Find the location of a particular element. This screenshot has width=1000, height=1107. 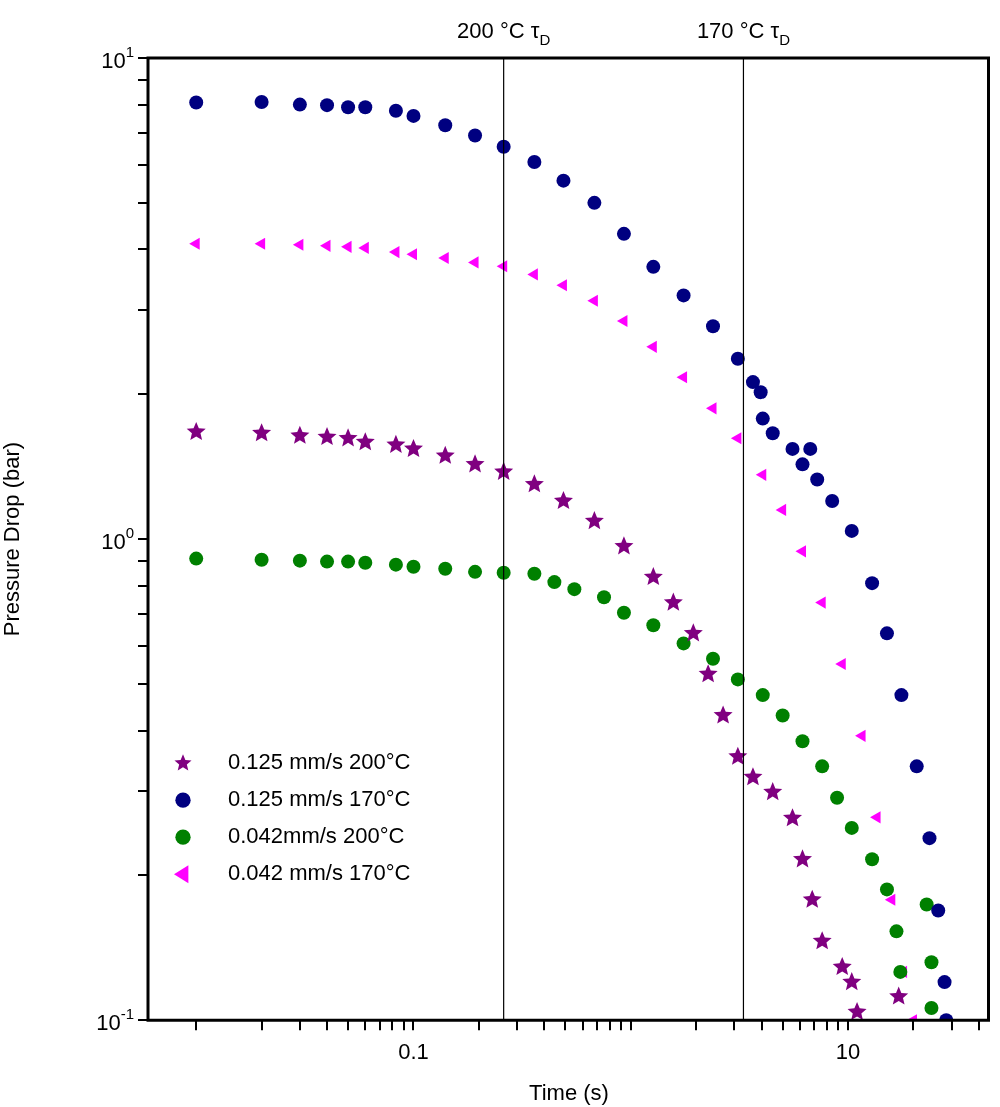

x-tick-label: 10 is located at coordinates (848, 1052).